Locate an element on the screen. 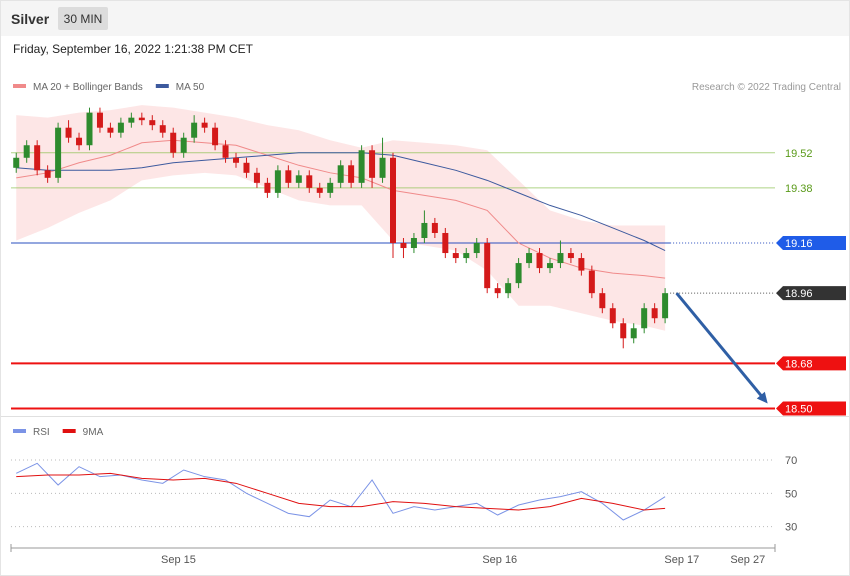 Image resolution: width=850 pixels, height=576 pixels. legend-label: 9MA is located at coordinates (93, 432).